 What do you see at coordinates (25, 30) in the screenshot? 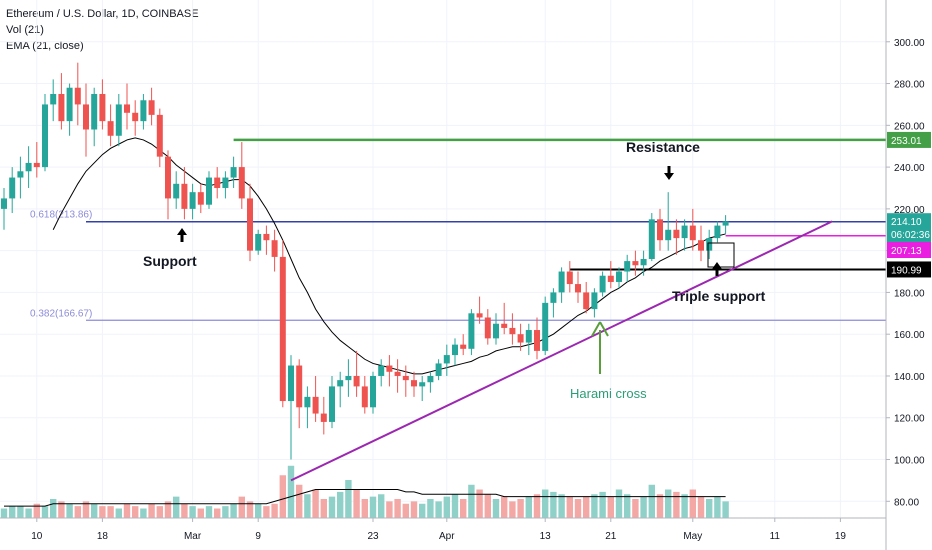
I see `legend-volume-indicator: Vol (21)` at bounding box center [25, 30].